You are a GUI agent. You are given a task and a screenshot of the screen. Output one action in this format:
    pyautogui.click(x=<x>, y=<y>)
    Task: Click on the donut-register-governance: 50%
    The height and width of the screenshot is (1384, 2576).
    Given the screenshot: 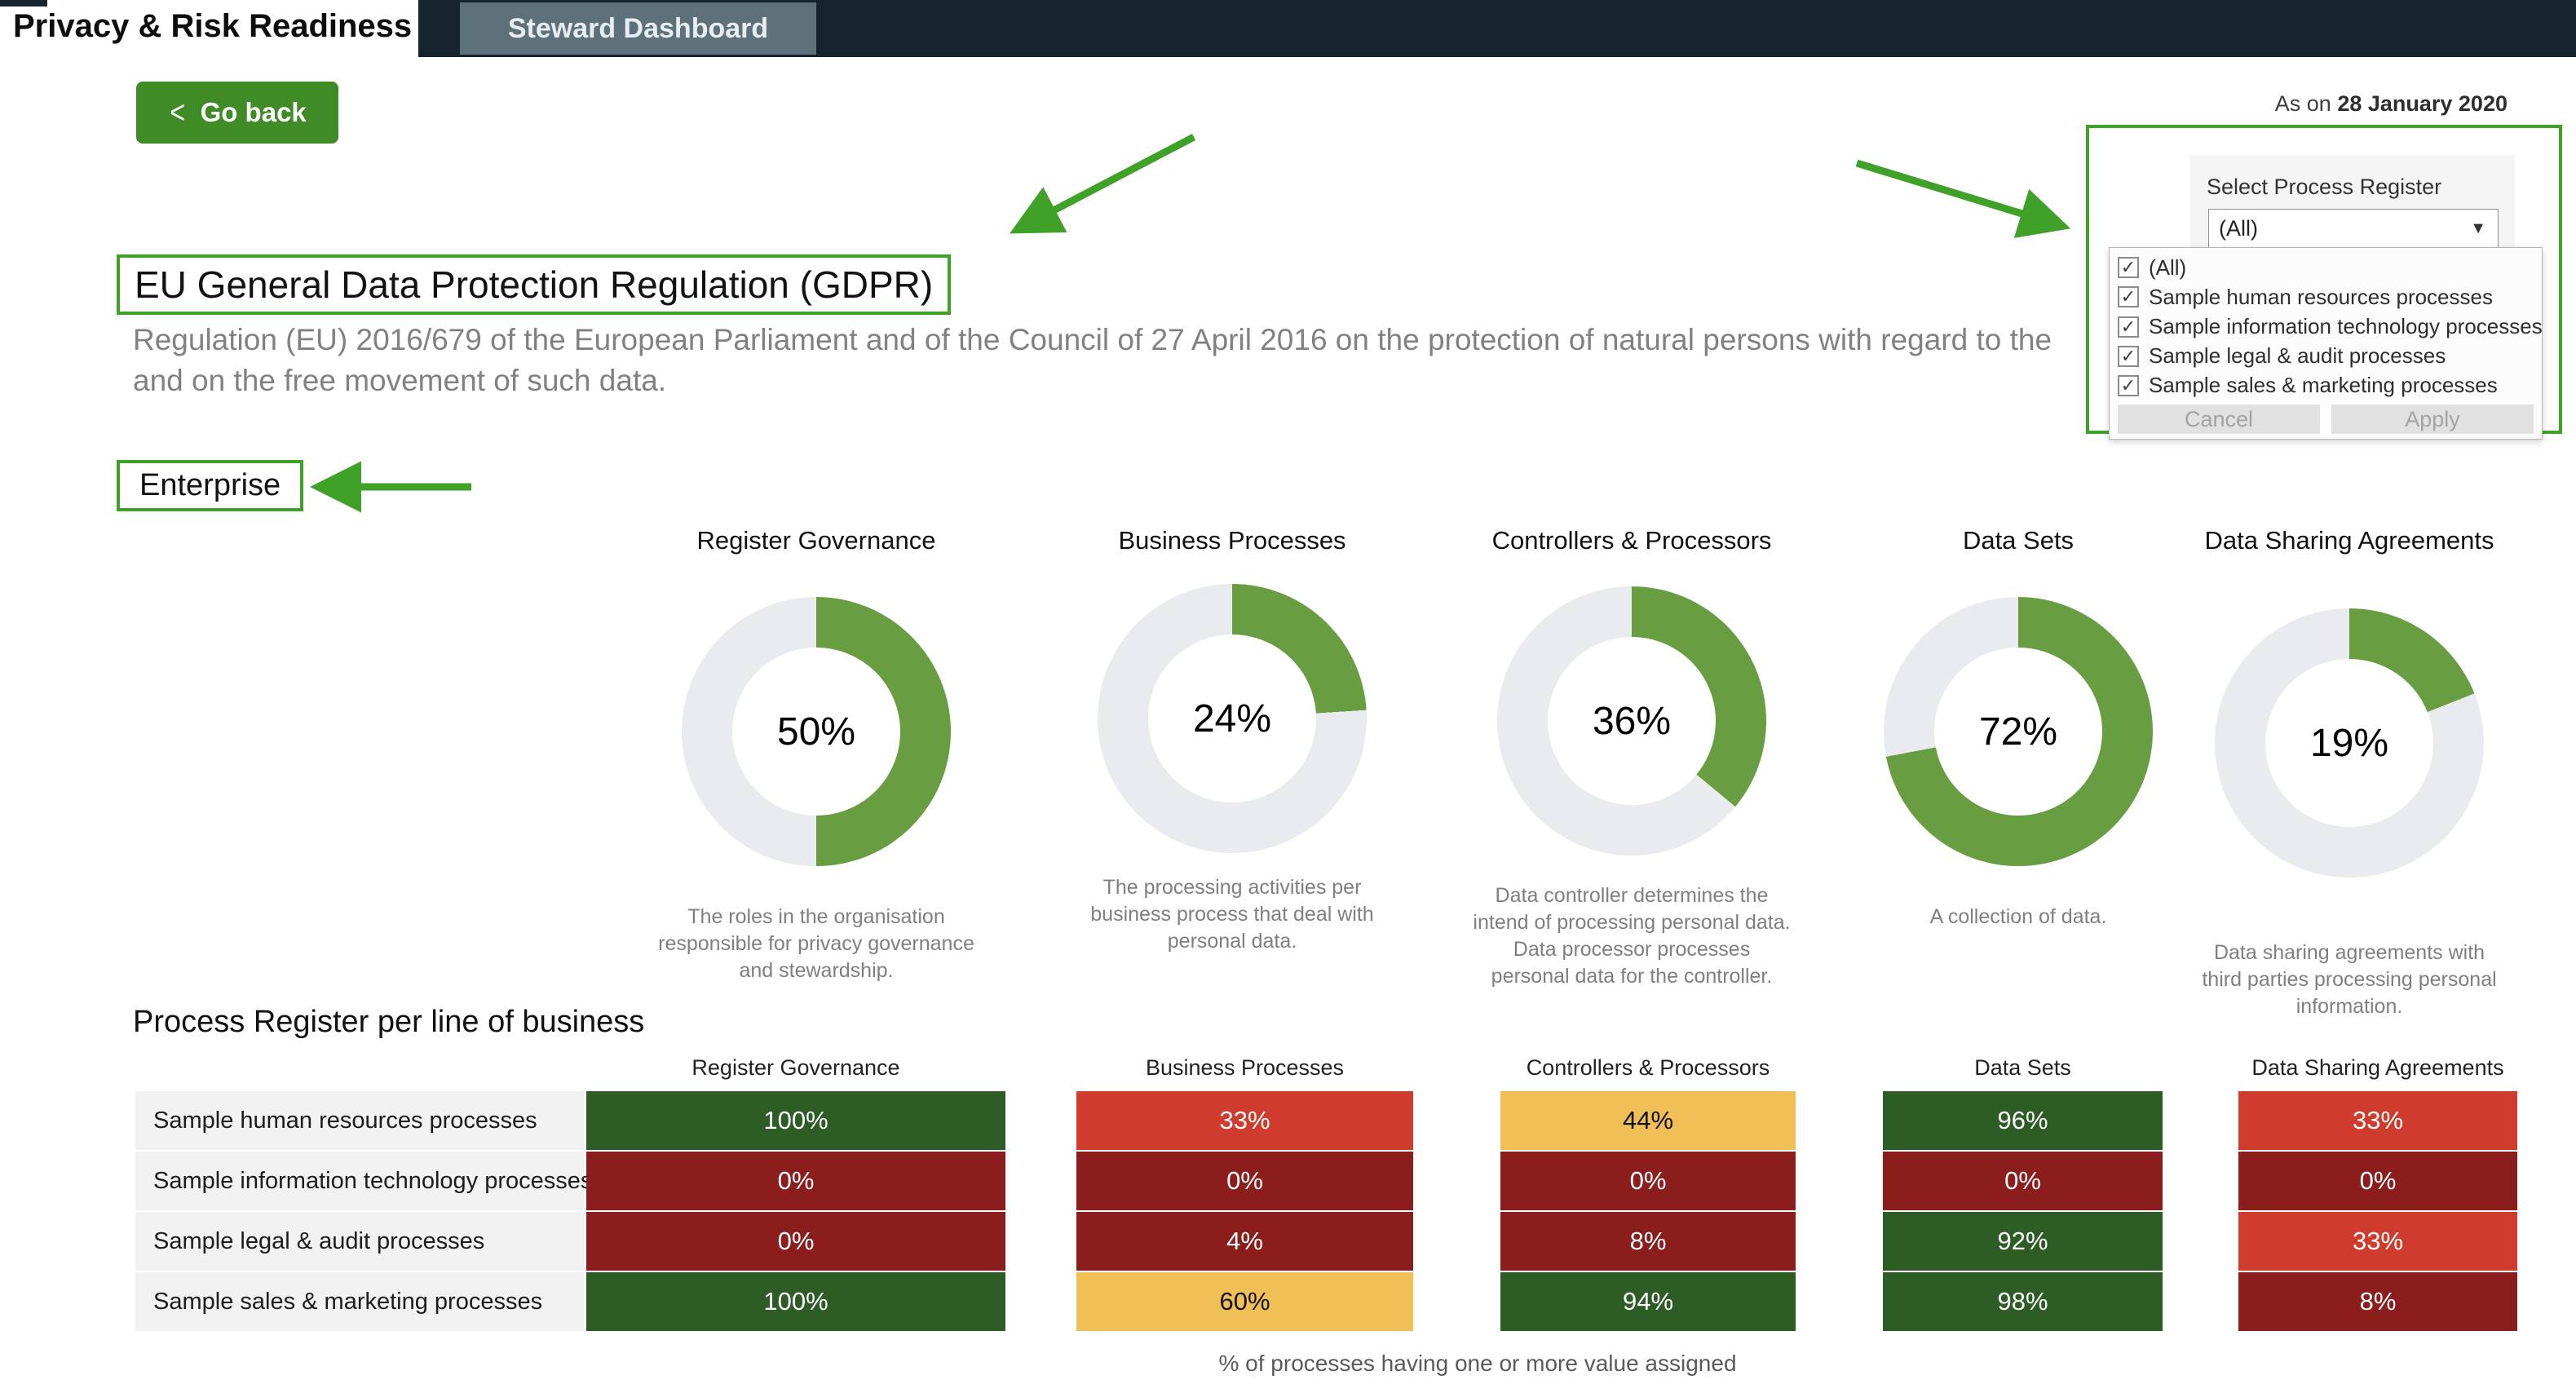 What is the action you would take?
    pyautogui.click(x=816, y=731)
    